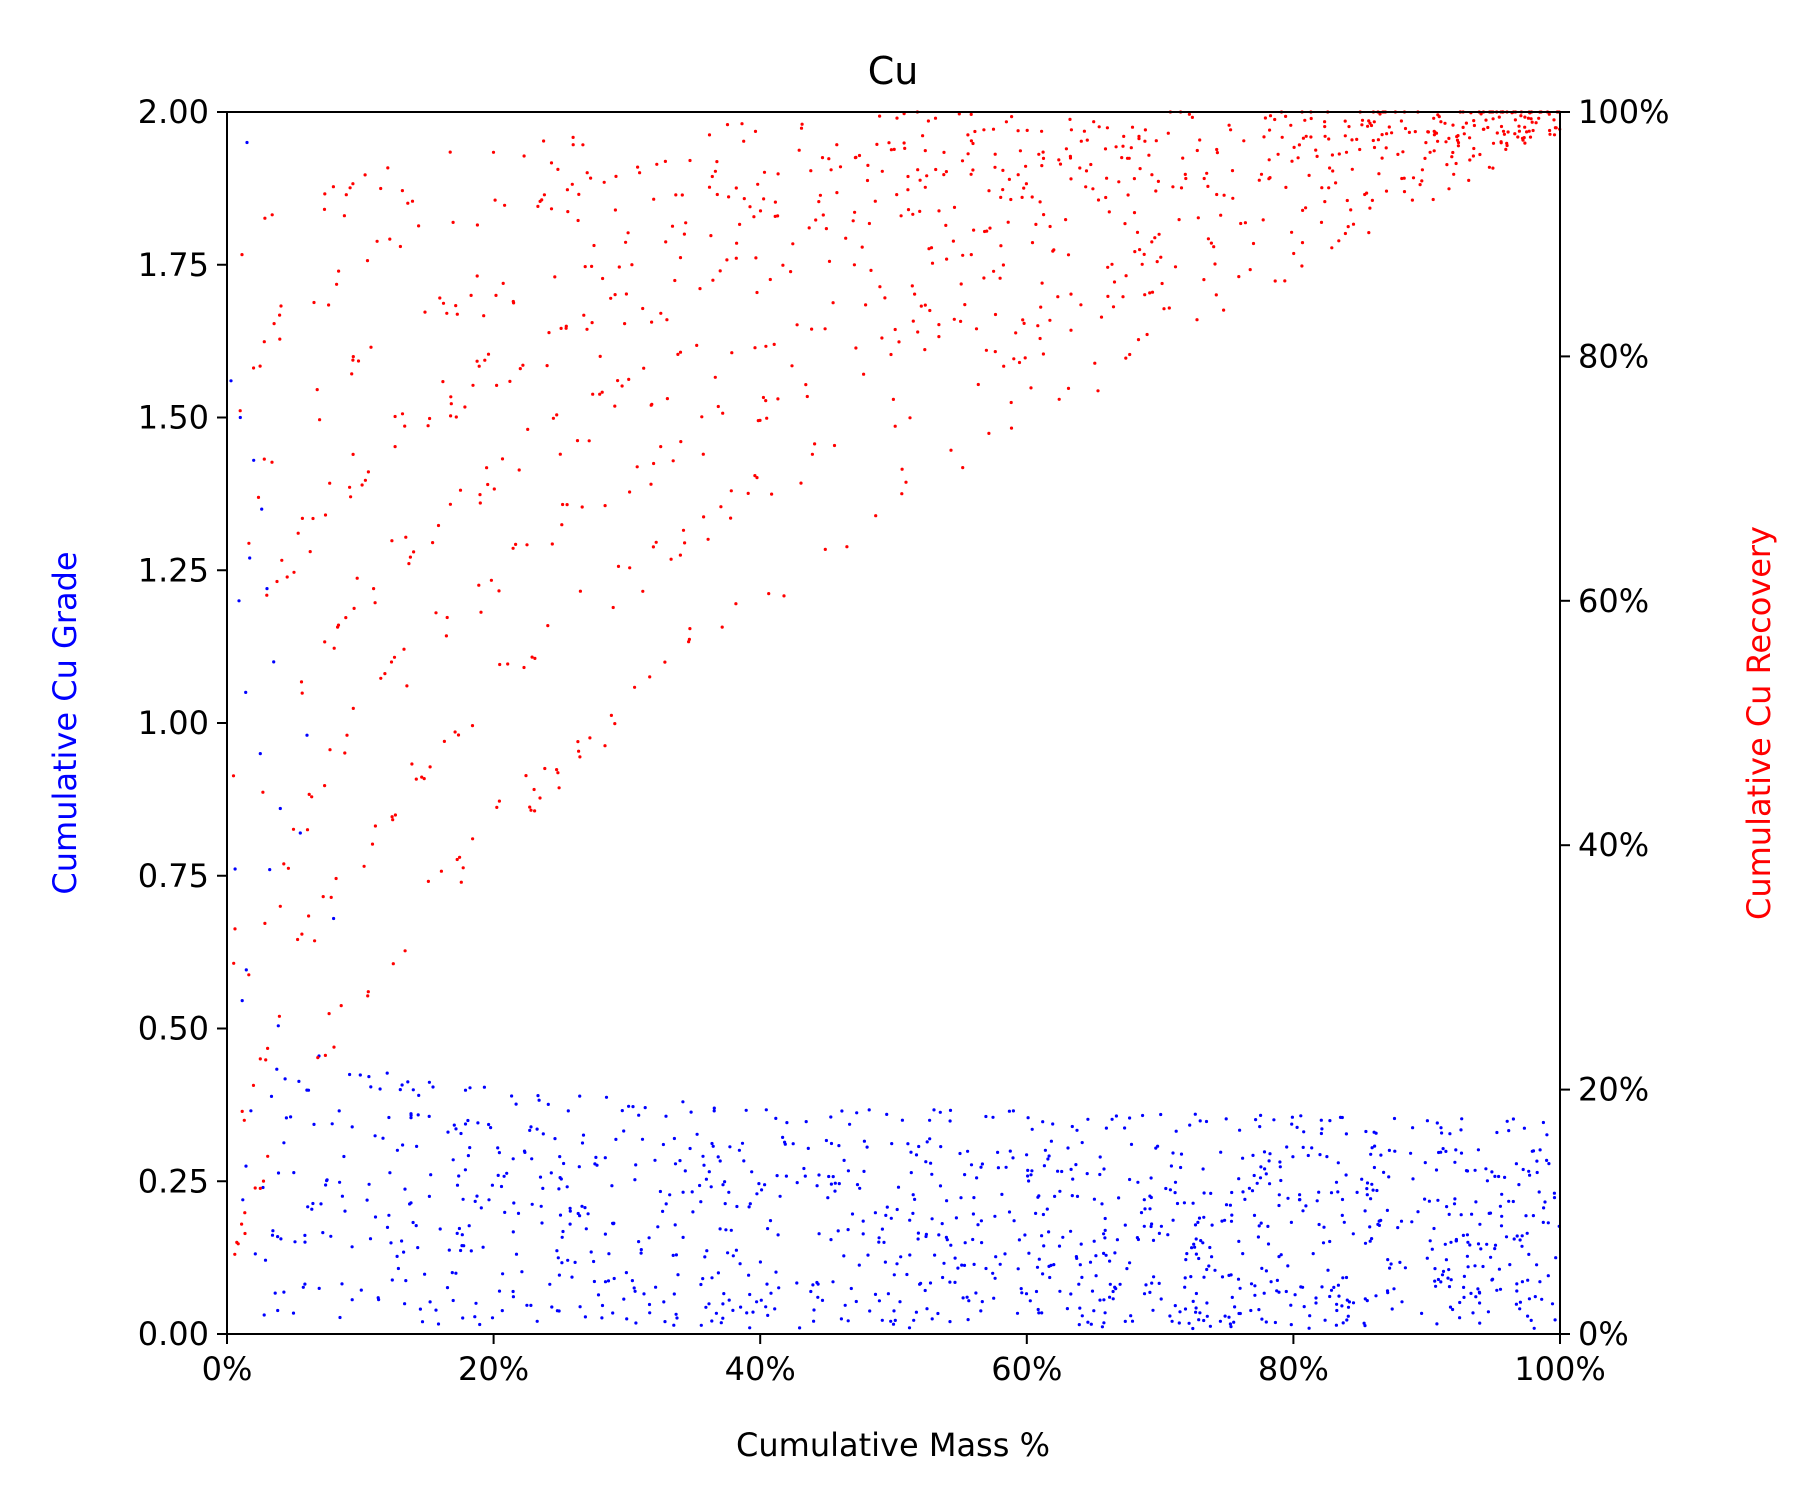 The height and width of the screenshot is (1500, 1800). I want to click on left-y-tick-label: 1.25, so click(173, 570).